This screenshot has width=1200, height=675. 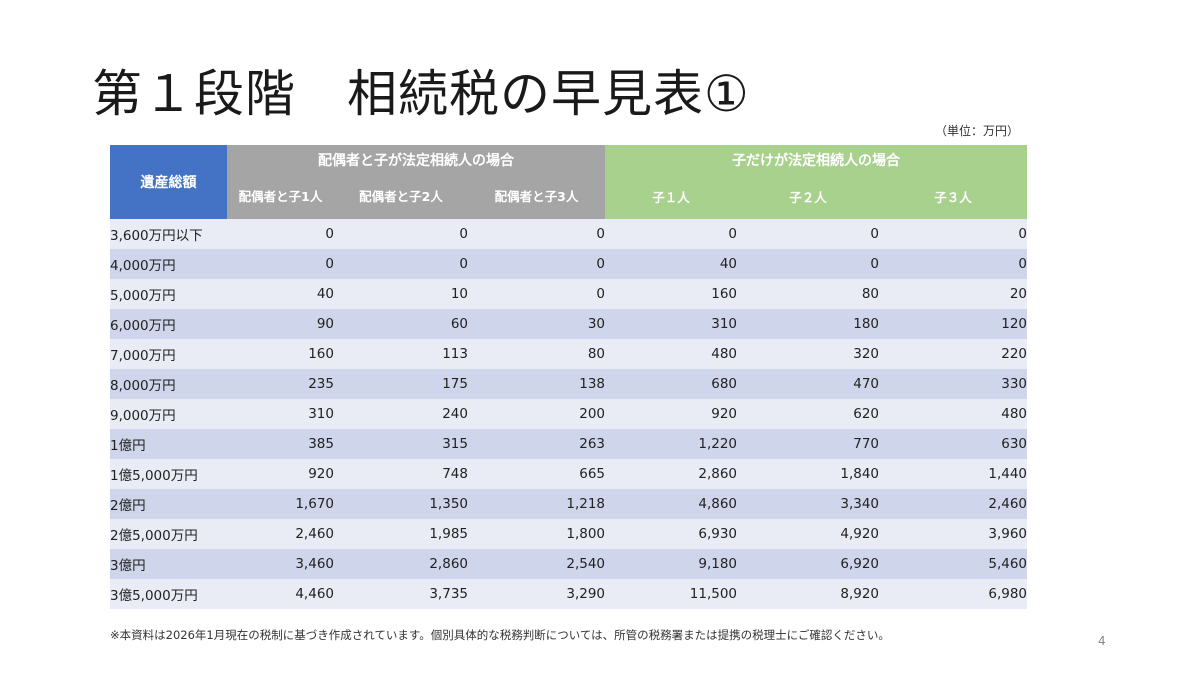 I want to click on table-row: 5,000万円 40 10 0 160 80 20, so click(x=569, y=294).